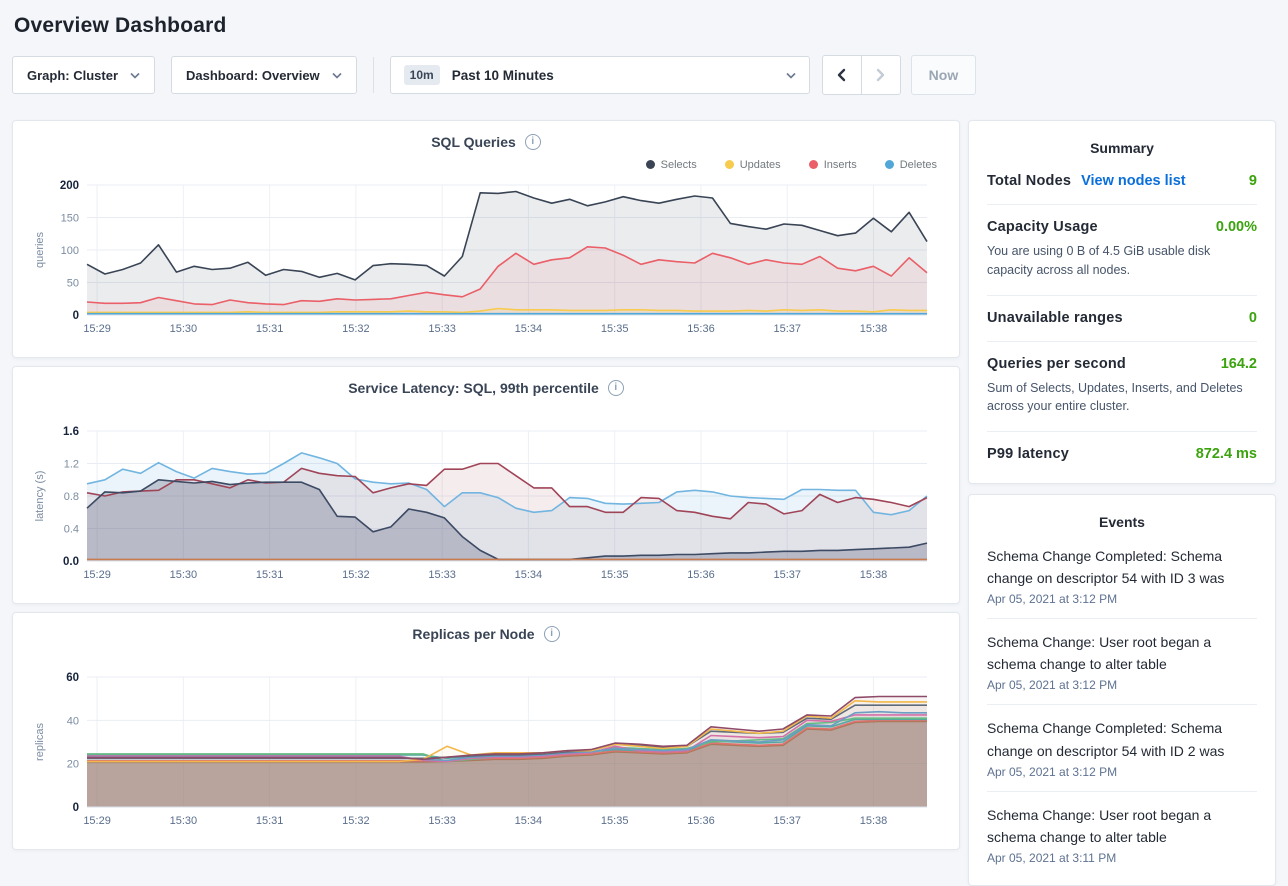 This screenshot has height=886, width=1288. I want to click on summary-label: P99 latency, so click(1028, 454).